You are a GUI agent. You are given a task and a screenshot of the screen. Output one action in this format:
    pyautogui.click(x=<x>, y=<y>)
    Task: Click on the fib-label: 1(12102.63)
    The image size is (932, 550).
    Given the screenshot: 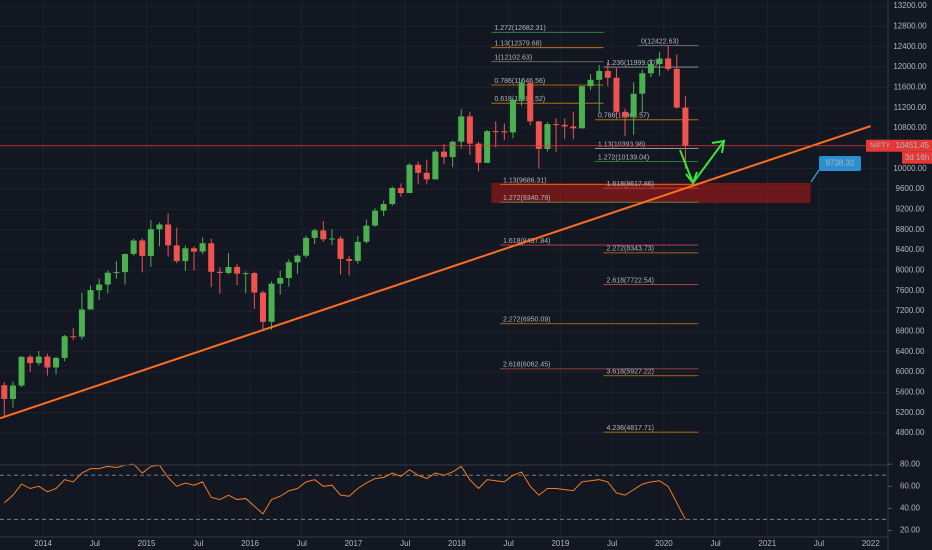 What is the action you would take?
    pyautogui.click(x=513, y=58)
    